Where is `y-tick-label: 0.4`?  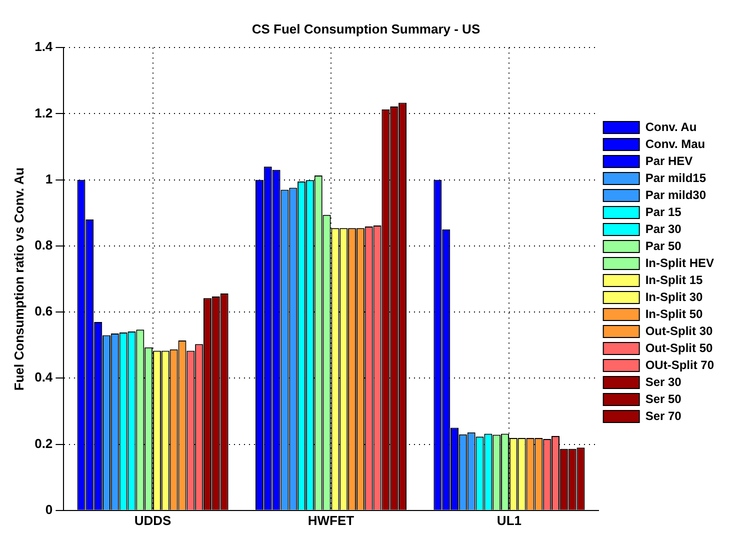 y-tick-label: 0.4 is located at coordinates (44, 377).